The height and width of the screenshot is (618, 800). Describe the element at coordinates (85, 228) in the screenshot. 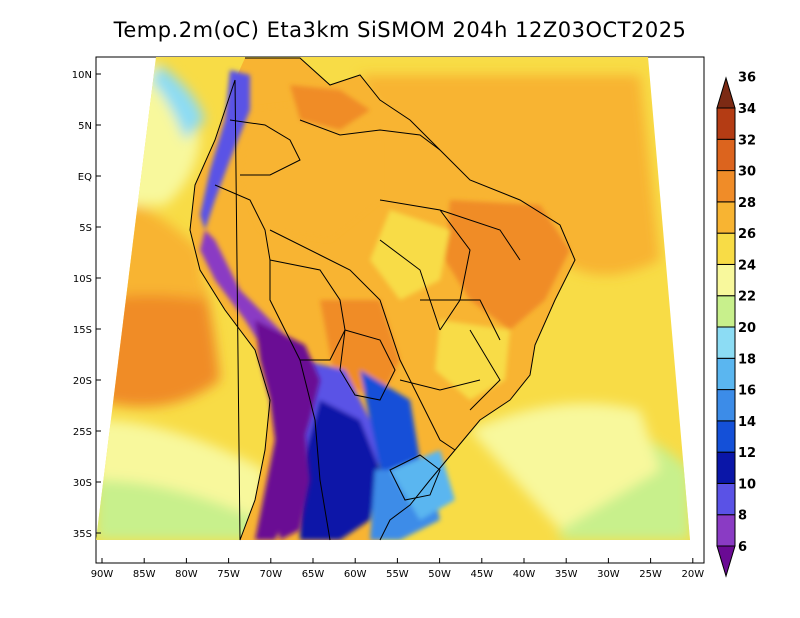

I see `lat-label: 5S` at that location.